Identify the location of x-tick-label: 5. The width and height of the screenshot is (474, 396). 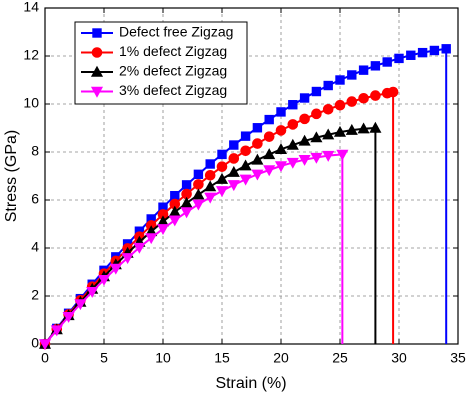
(104, 358).